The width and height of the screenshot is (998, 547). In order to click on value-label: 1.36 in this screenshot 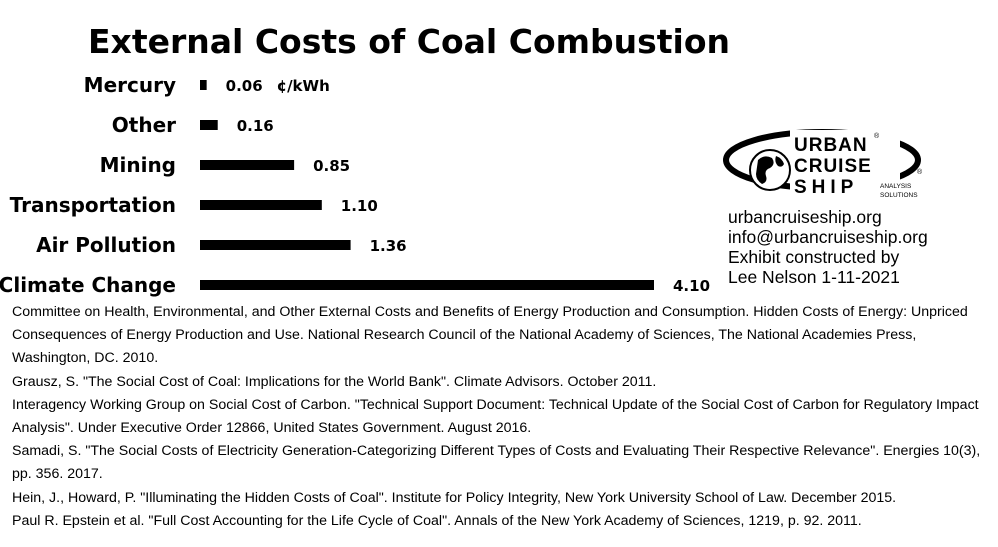, I will do `click(388, 246)`.